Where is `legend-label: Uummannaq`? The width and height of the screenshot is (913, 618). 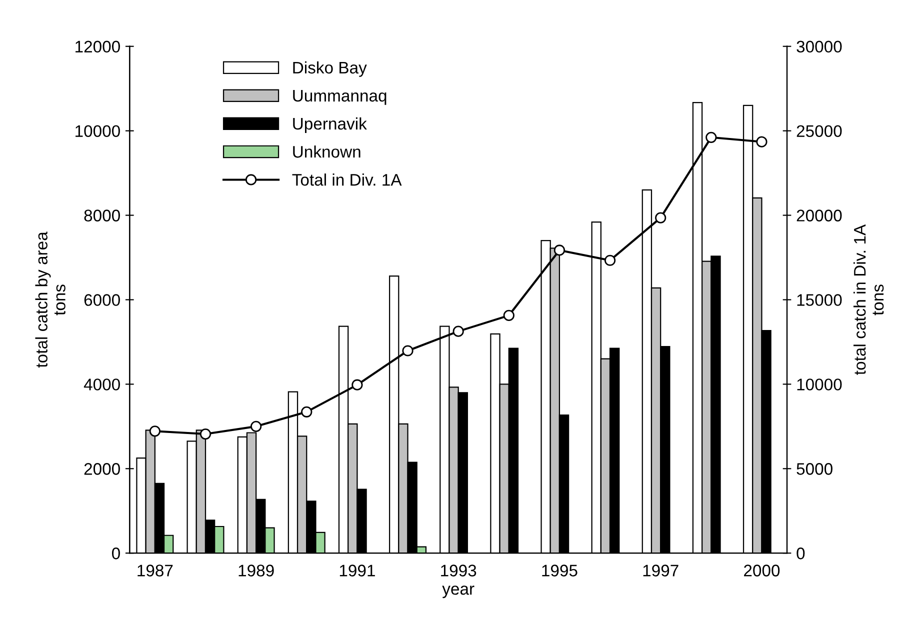
legend-label: Uummannaq is located at coordinates (339, 97).